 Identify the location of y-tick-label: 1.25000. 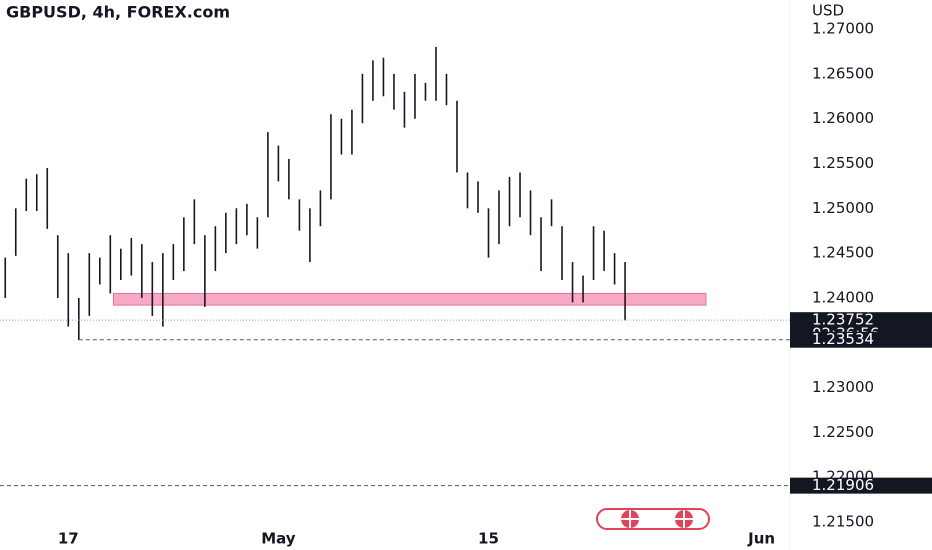
(843, 208).